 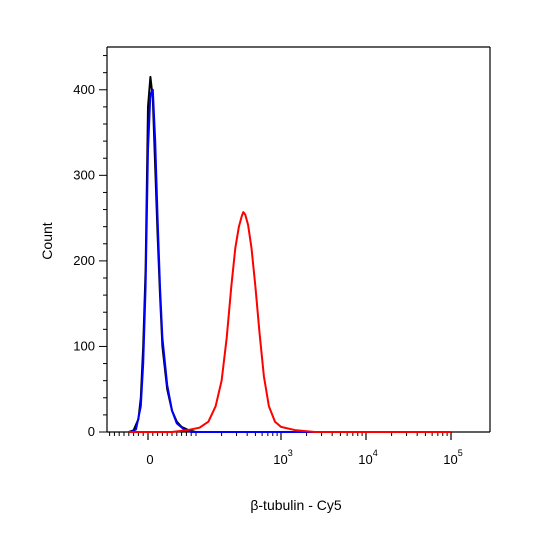 I want to click on y-tick-label: 300, so click(x=84, y=174).